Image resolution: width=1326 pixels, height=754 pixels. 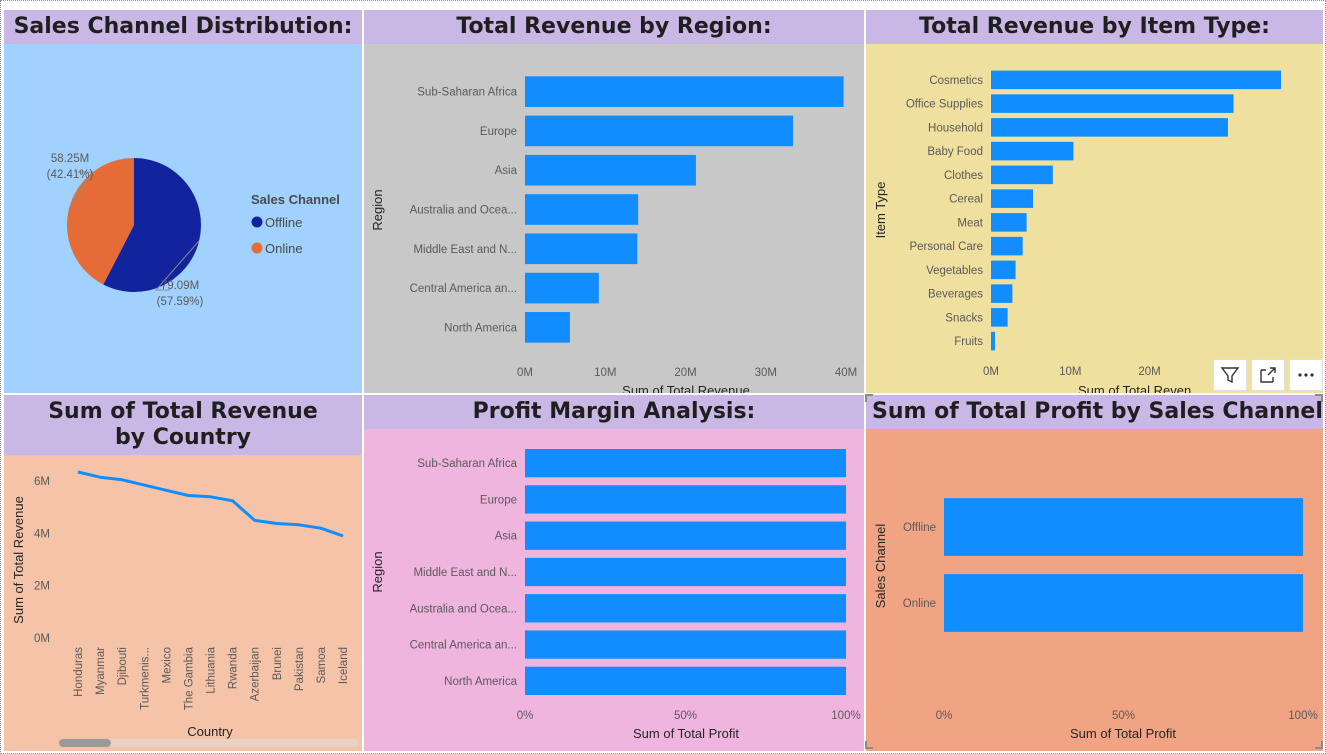 I want to click on y-axis-title: Sum of Total Revenue, so click(x=18, y=560).